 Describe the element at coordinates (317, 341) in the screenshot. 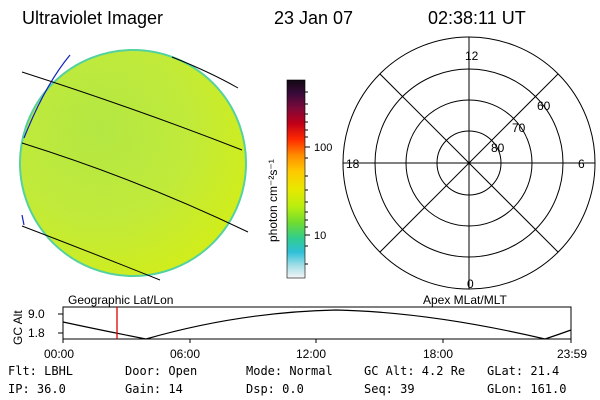

I see `timeline-x-ticks` at that location.